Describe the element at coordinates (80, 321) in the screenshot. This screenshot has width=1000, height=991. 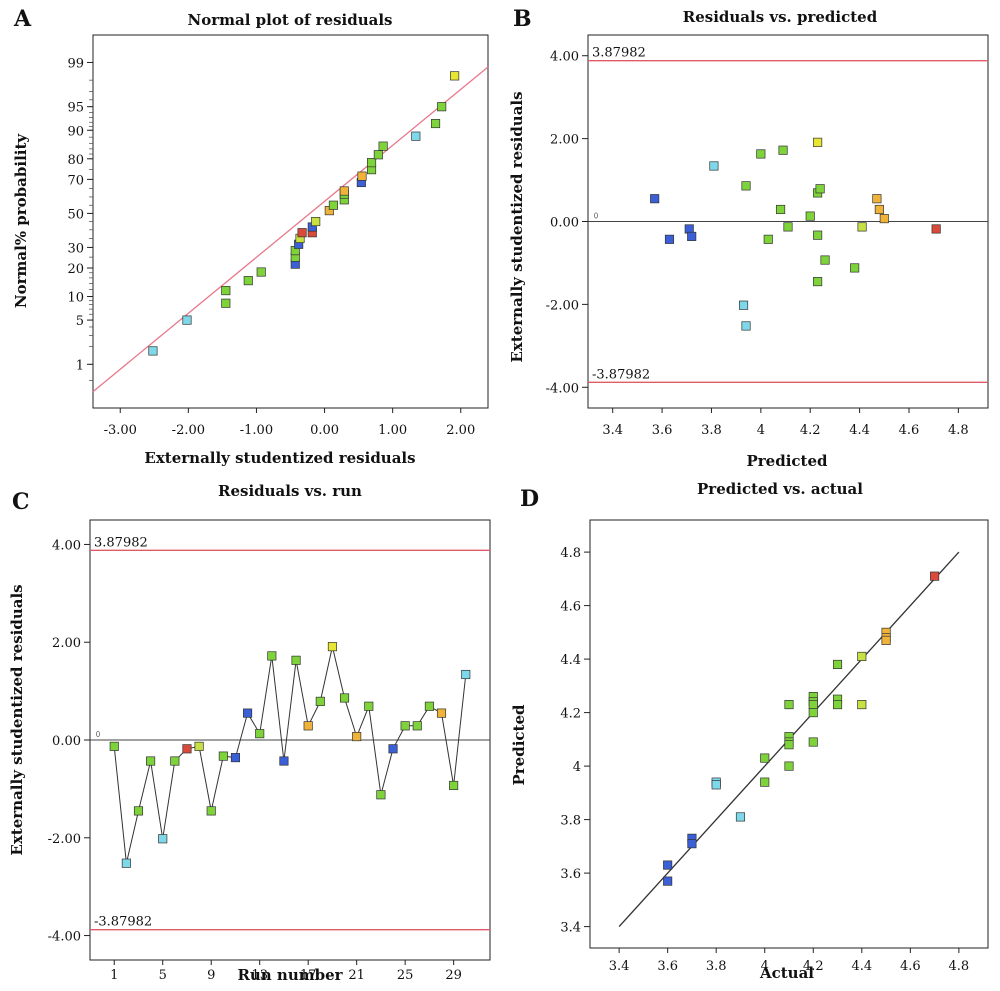
I see `y-tick-label: 5` at that location.